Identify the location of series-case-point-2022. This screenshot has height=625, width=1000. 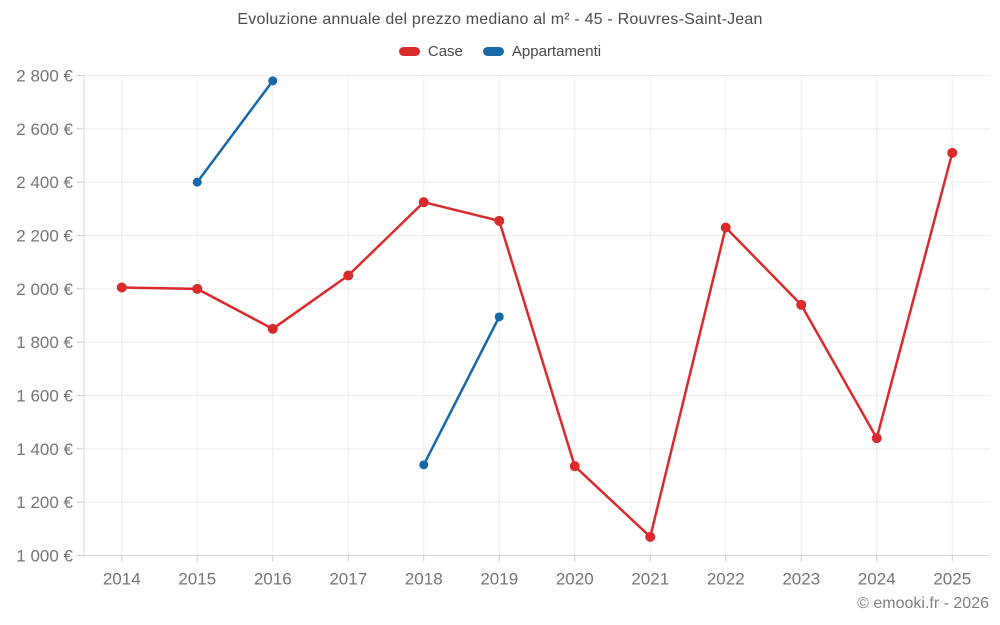
(725, 227).